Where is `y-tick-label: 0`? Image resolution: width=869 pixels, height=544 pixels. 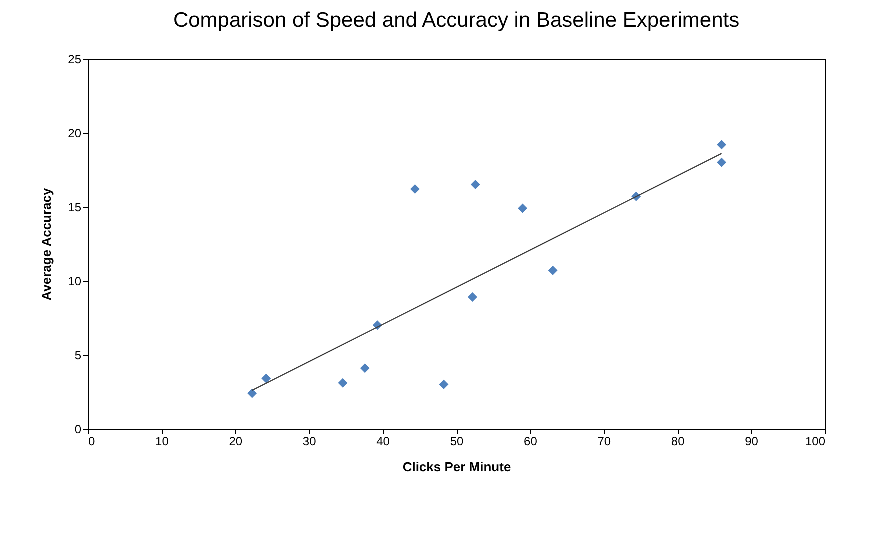 y-tick-label: 0 is located at coordinates (78, 429).